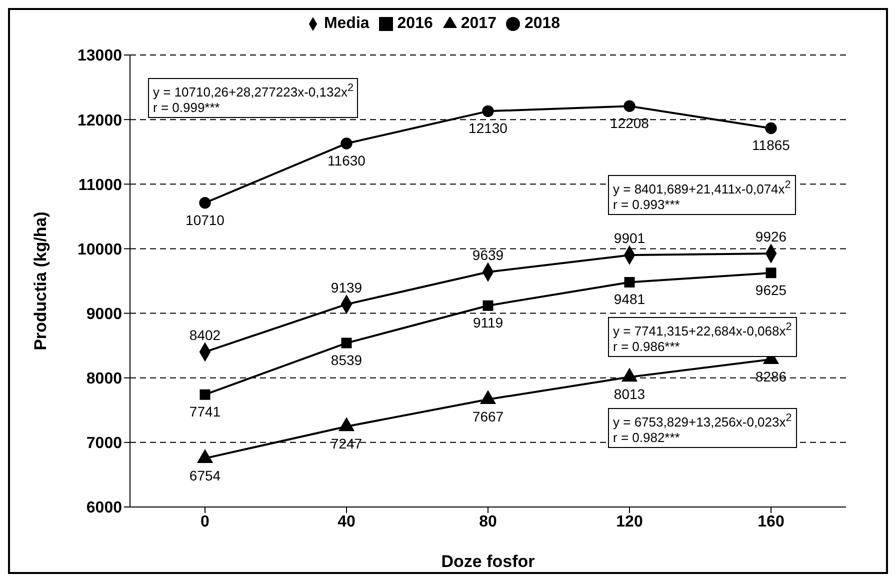 This screenshot has width=896, height=582. I want to click on data-label: 7667, so click(488, 416).